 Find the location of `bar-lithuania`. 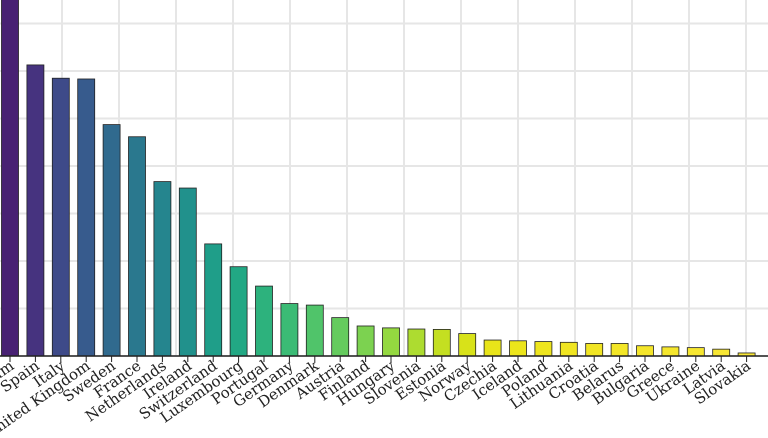

bar-lithuania is located at coordinates (568, 349).